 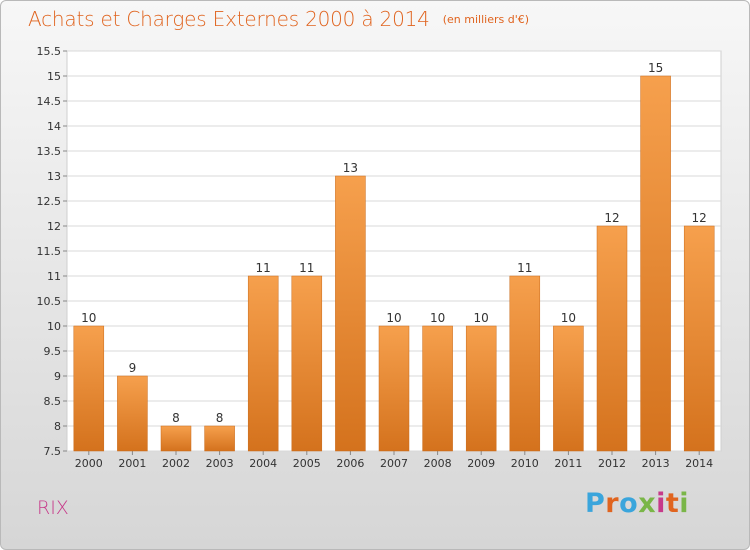 I want to click on y-tick-label: 10, so click(x=54, y=326).